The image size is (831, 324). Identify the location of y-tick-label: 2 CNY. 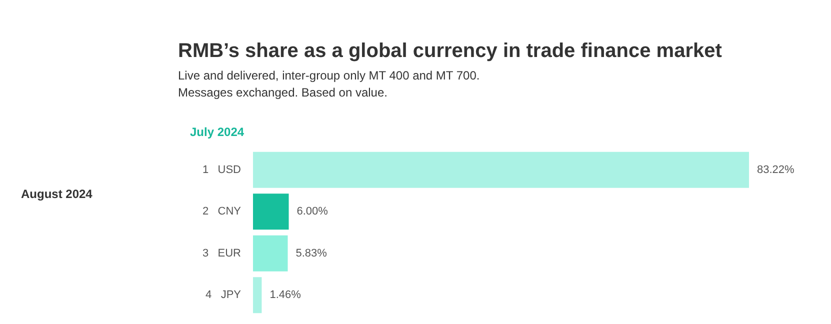
(222, 212).